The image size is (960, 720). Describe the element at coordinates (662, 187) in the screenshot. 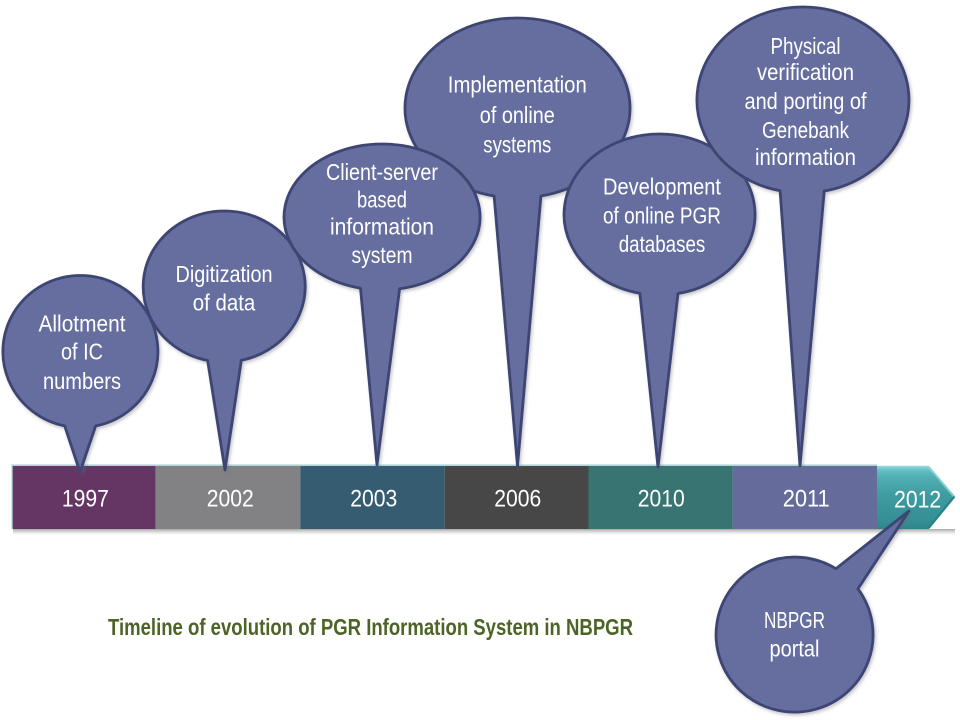

I see `svg-text: Development` at that location.